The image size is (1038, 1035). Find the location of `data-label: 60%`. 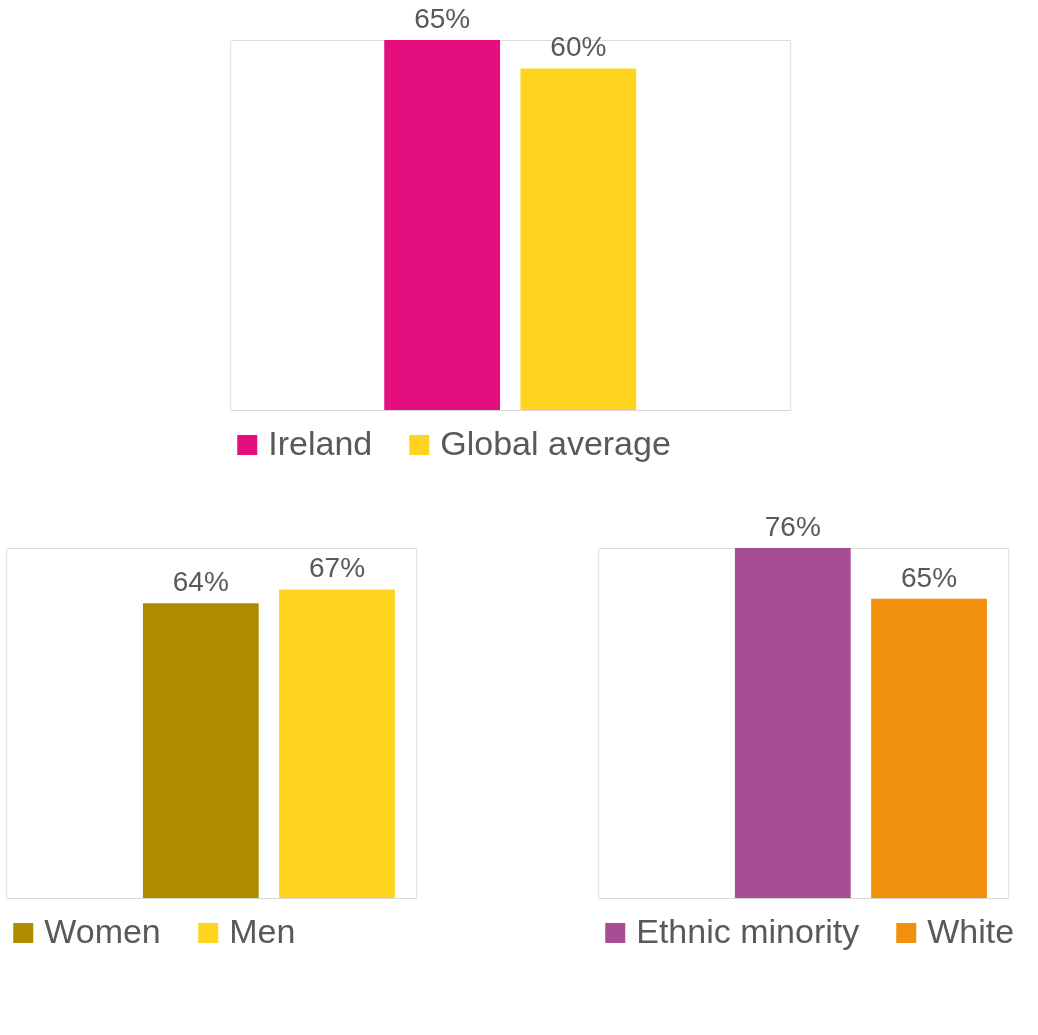

data-label: 60% is located at coordinates (578, 47).